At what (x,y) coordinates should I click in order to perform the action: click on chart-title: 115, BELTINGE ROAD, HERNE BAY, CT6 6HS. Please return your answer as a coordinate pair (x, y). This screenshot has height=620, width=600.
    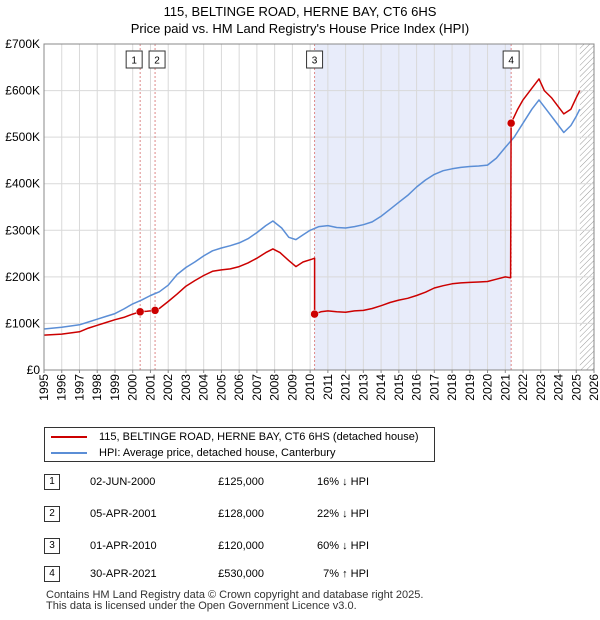
    Looking at the image, I should click on (300, 11).